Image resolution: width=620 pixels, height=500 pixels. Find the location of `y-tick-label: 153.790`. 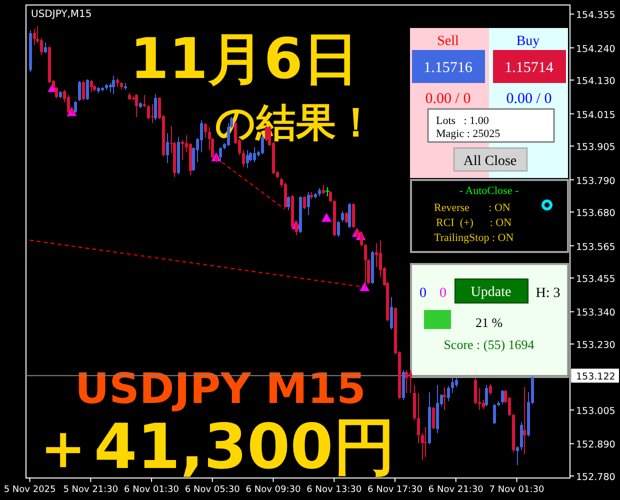

y-tick-label: 153.790 is located at coordinates (596, 181).